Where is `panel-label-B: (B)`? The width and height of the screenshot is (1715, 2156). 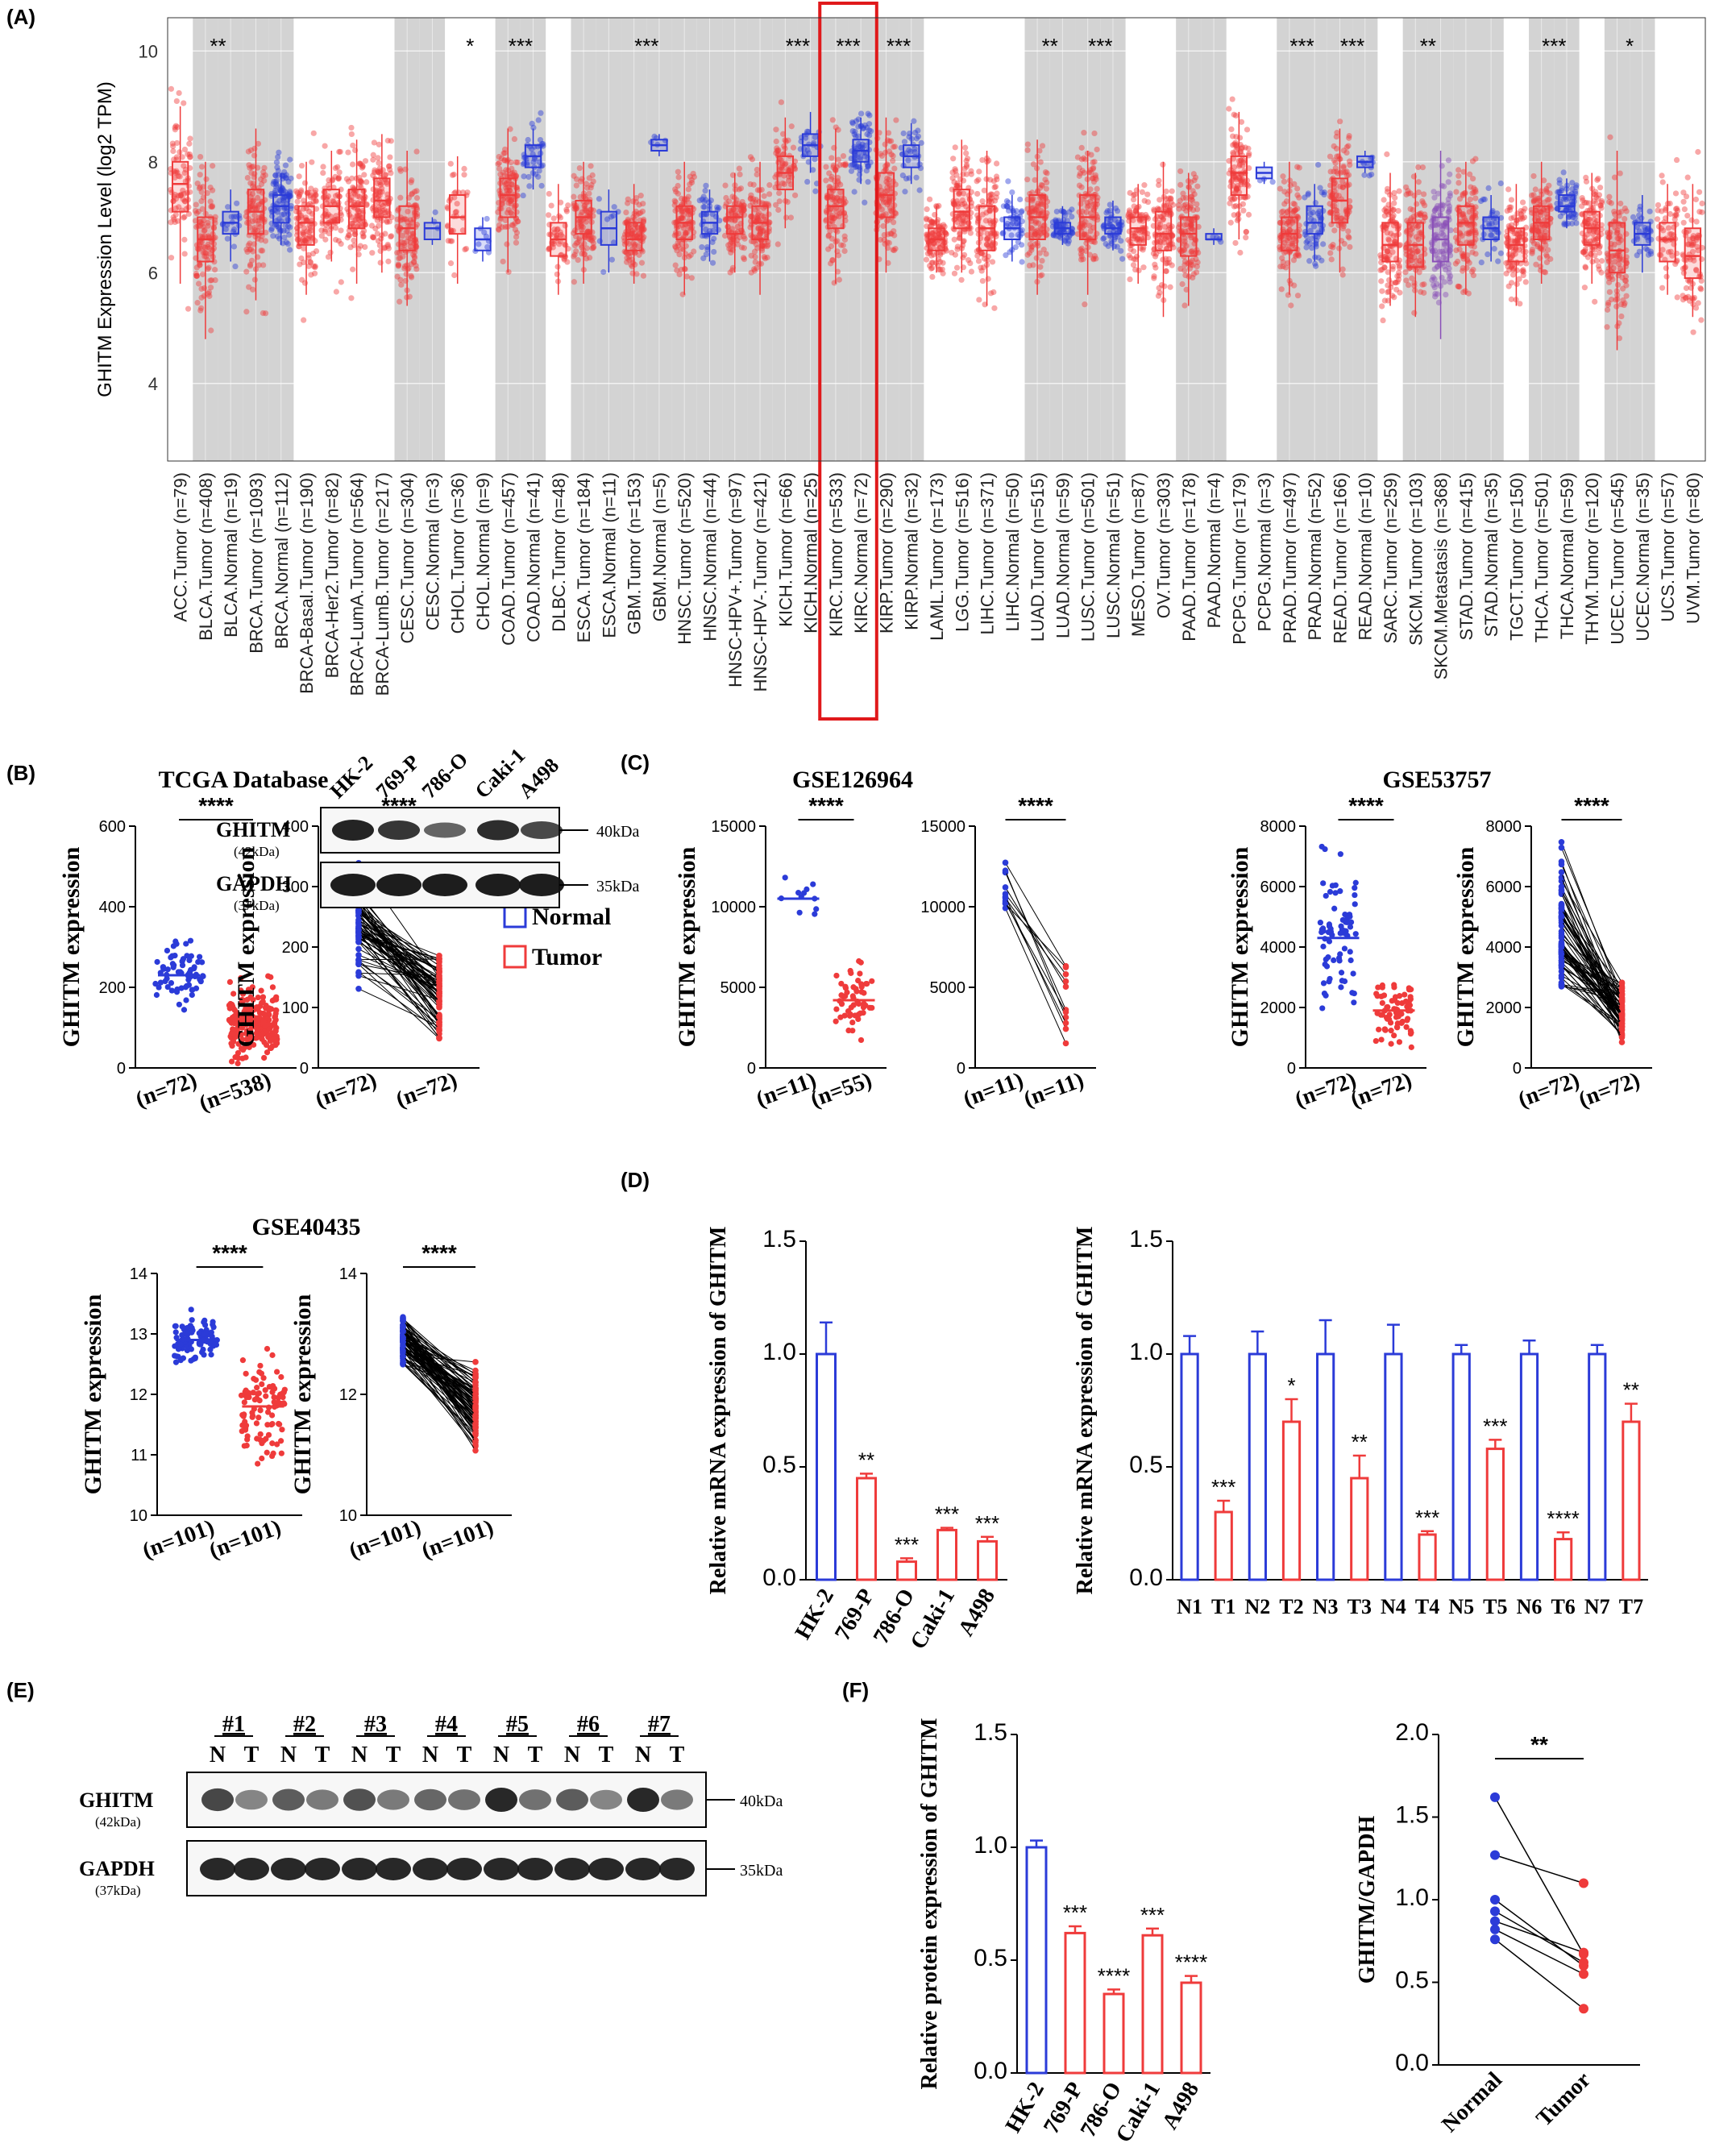
panel-label-B: (B) is located at coordinates (20, 773).